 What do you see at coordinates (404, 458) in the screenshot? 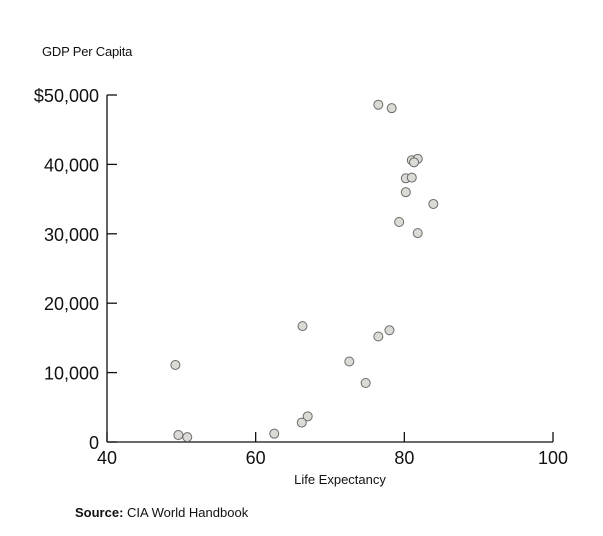
I see `x-tick-label: 80` at bounding box center [404, 458].